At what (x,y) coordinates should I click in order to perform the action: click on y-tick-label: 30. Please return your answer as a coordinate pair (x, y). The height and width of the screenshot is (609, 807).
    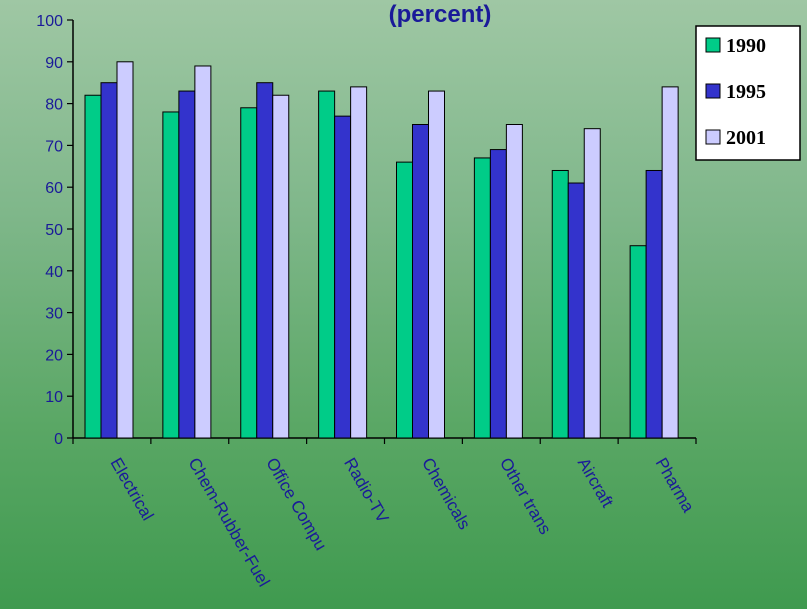
    Looking at the image, I should click on (54, 314).